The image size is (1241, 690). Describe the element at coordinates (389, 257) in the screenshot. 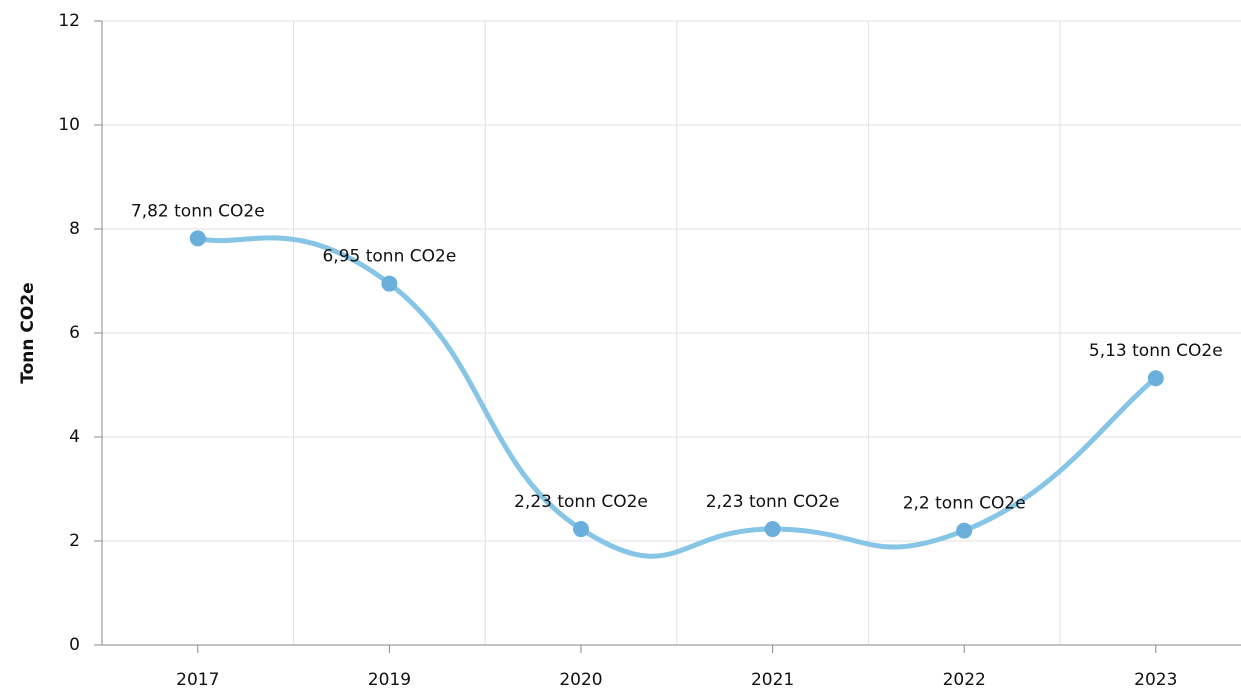

I see `data-label: 6,95 tonn CO2e` at that location.